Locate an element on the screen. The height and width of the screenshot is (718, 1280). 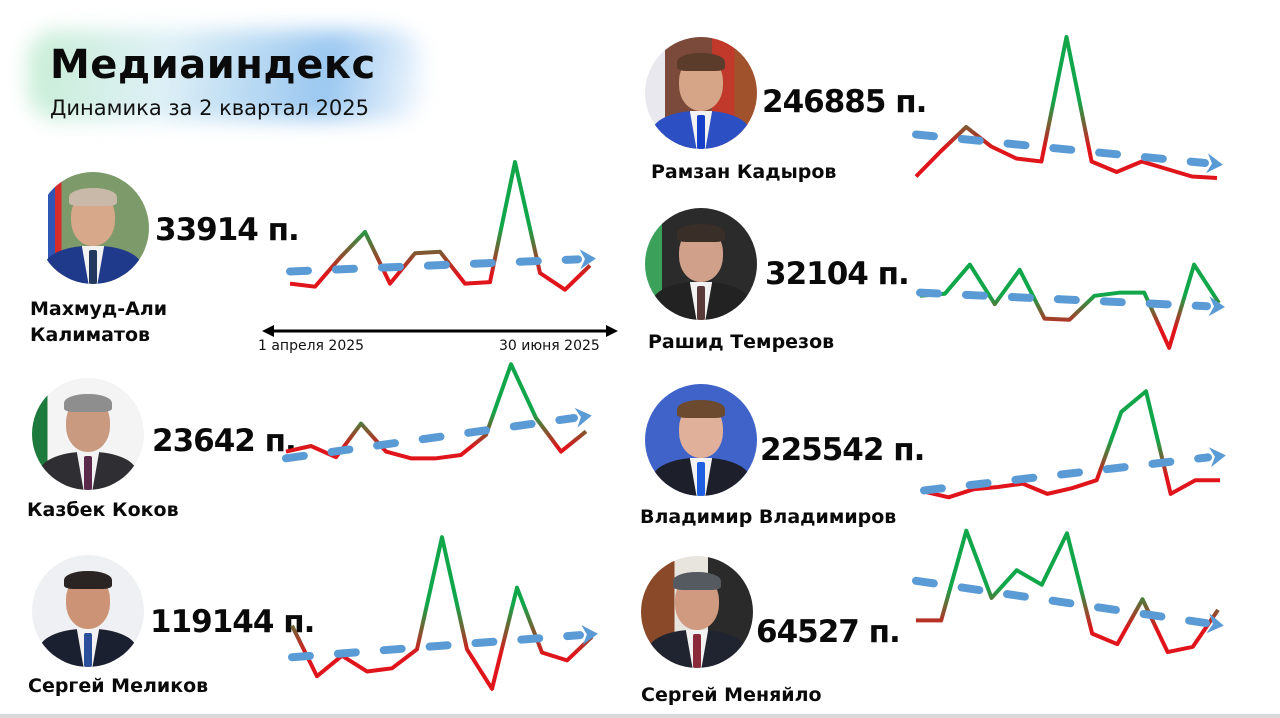
avatar-menyaylo is located at coordinates (697, 612).